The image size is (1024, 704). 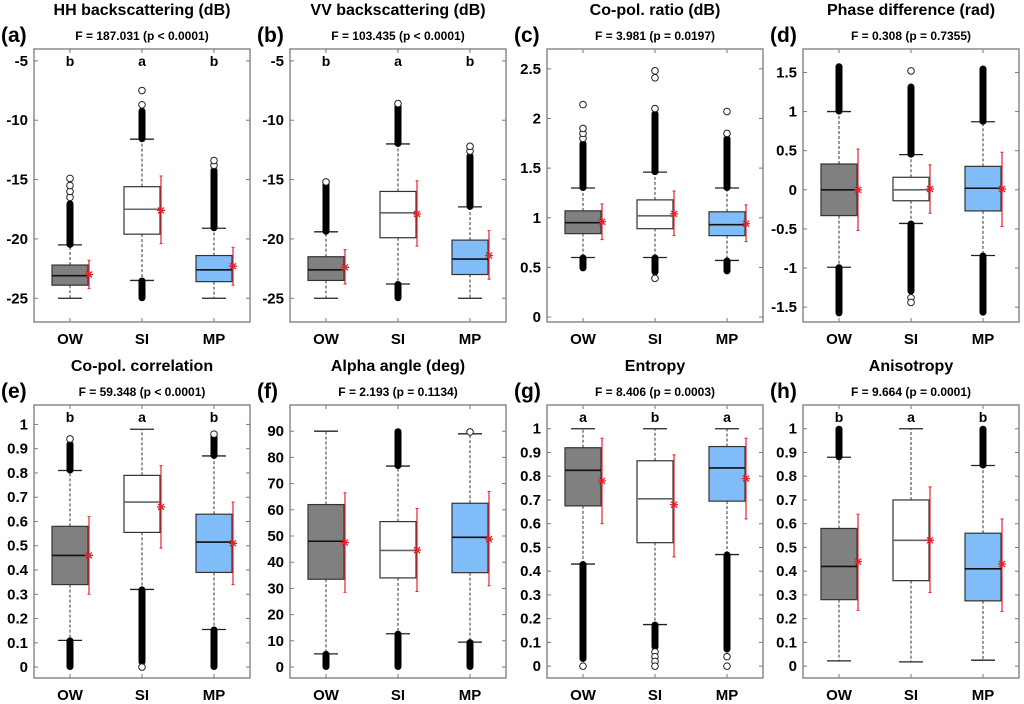 What do you see at coordinates (398, 366) in the screenshot?
I see `panel-title: Alpha angle (deg)` at bounding box center [398, 366].